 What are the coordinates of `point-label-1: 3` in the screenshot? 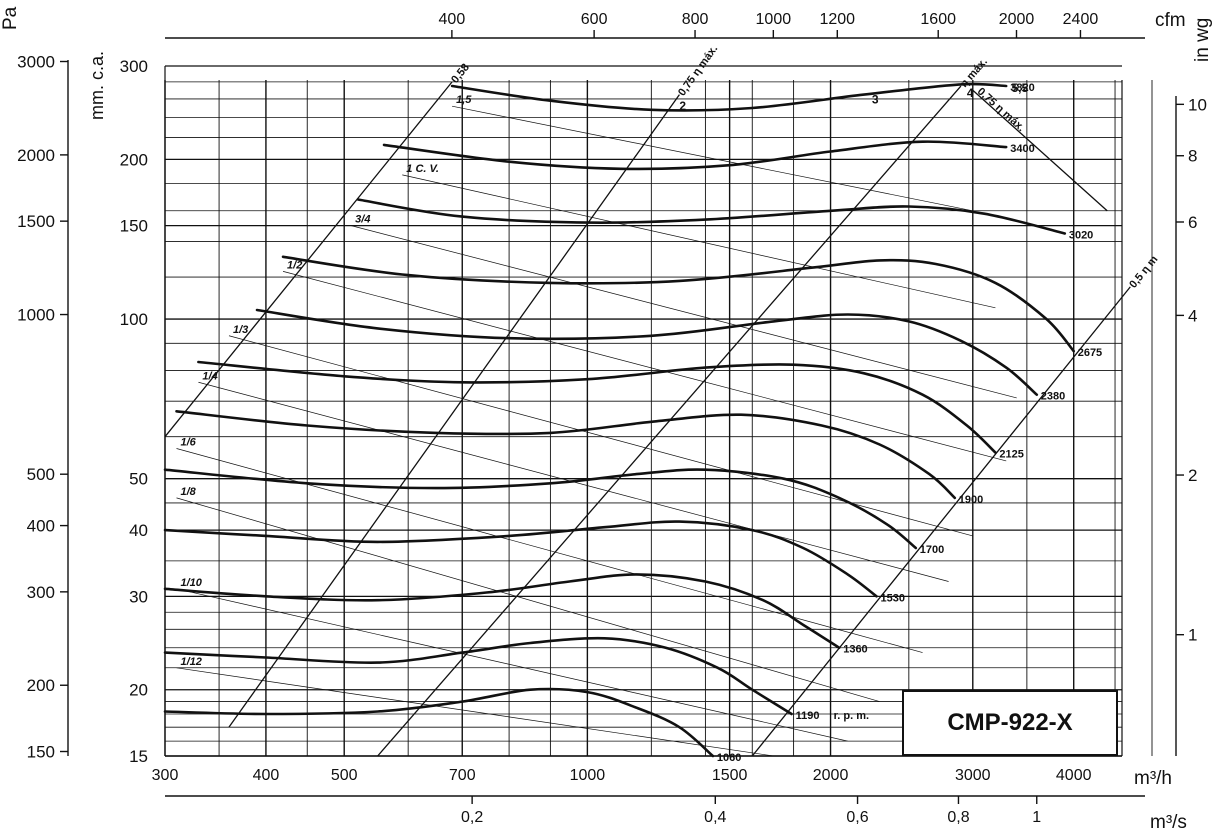 It's located at (875, 99).